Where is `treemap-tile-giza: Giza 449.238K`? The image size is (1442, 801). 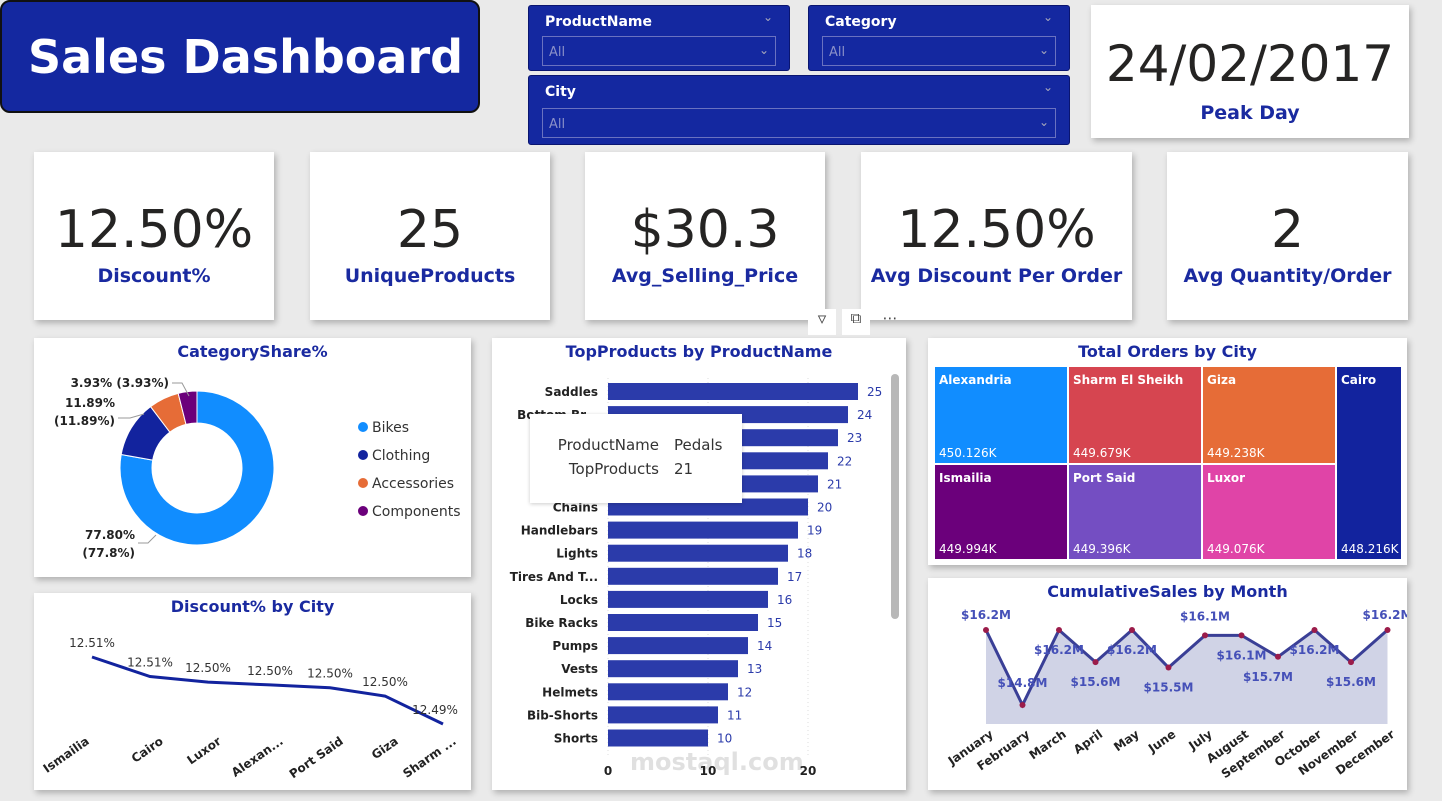
treemap-tile-giza: Giza 449.238K is located at coordinates (1269, 415).